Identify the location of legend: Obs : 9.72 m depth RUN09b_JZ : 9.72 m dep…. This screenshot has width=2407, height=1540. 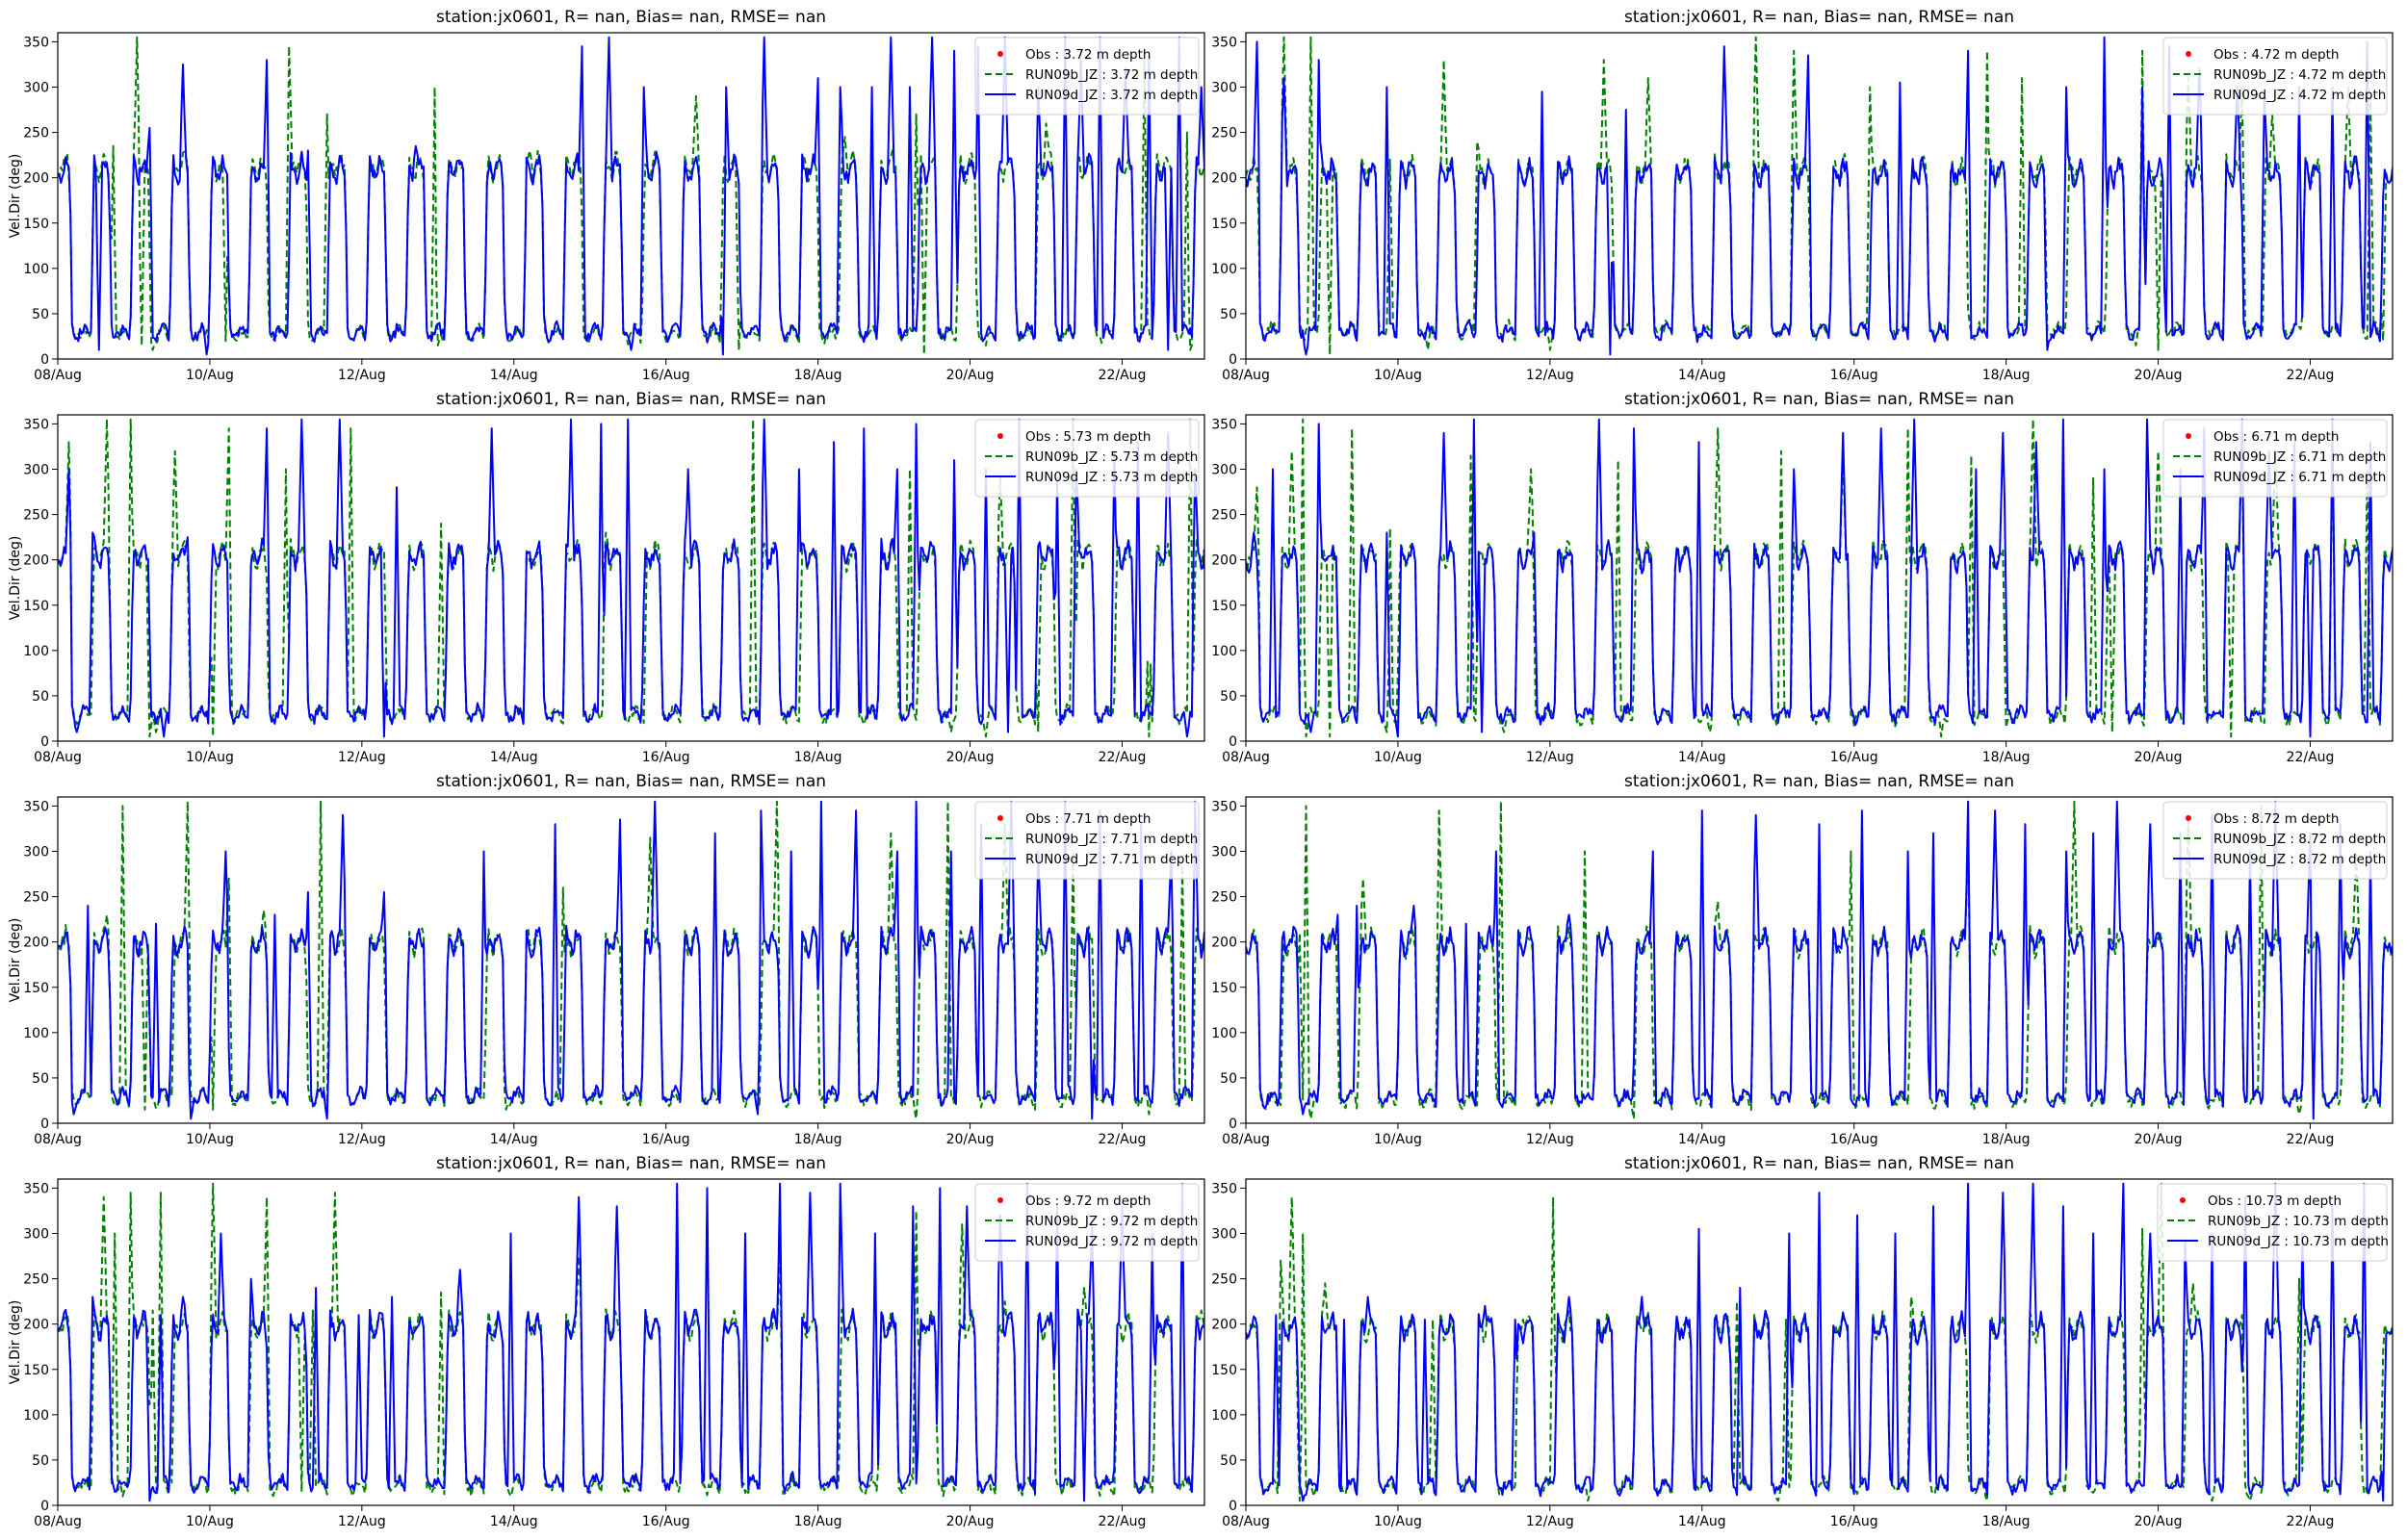
(1087, 1222).